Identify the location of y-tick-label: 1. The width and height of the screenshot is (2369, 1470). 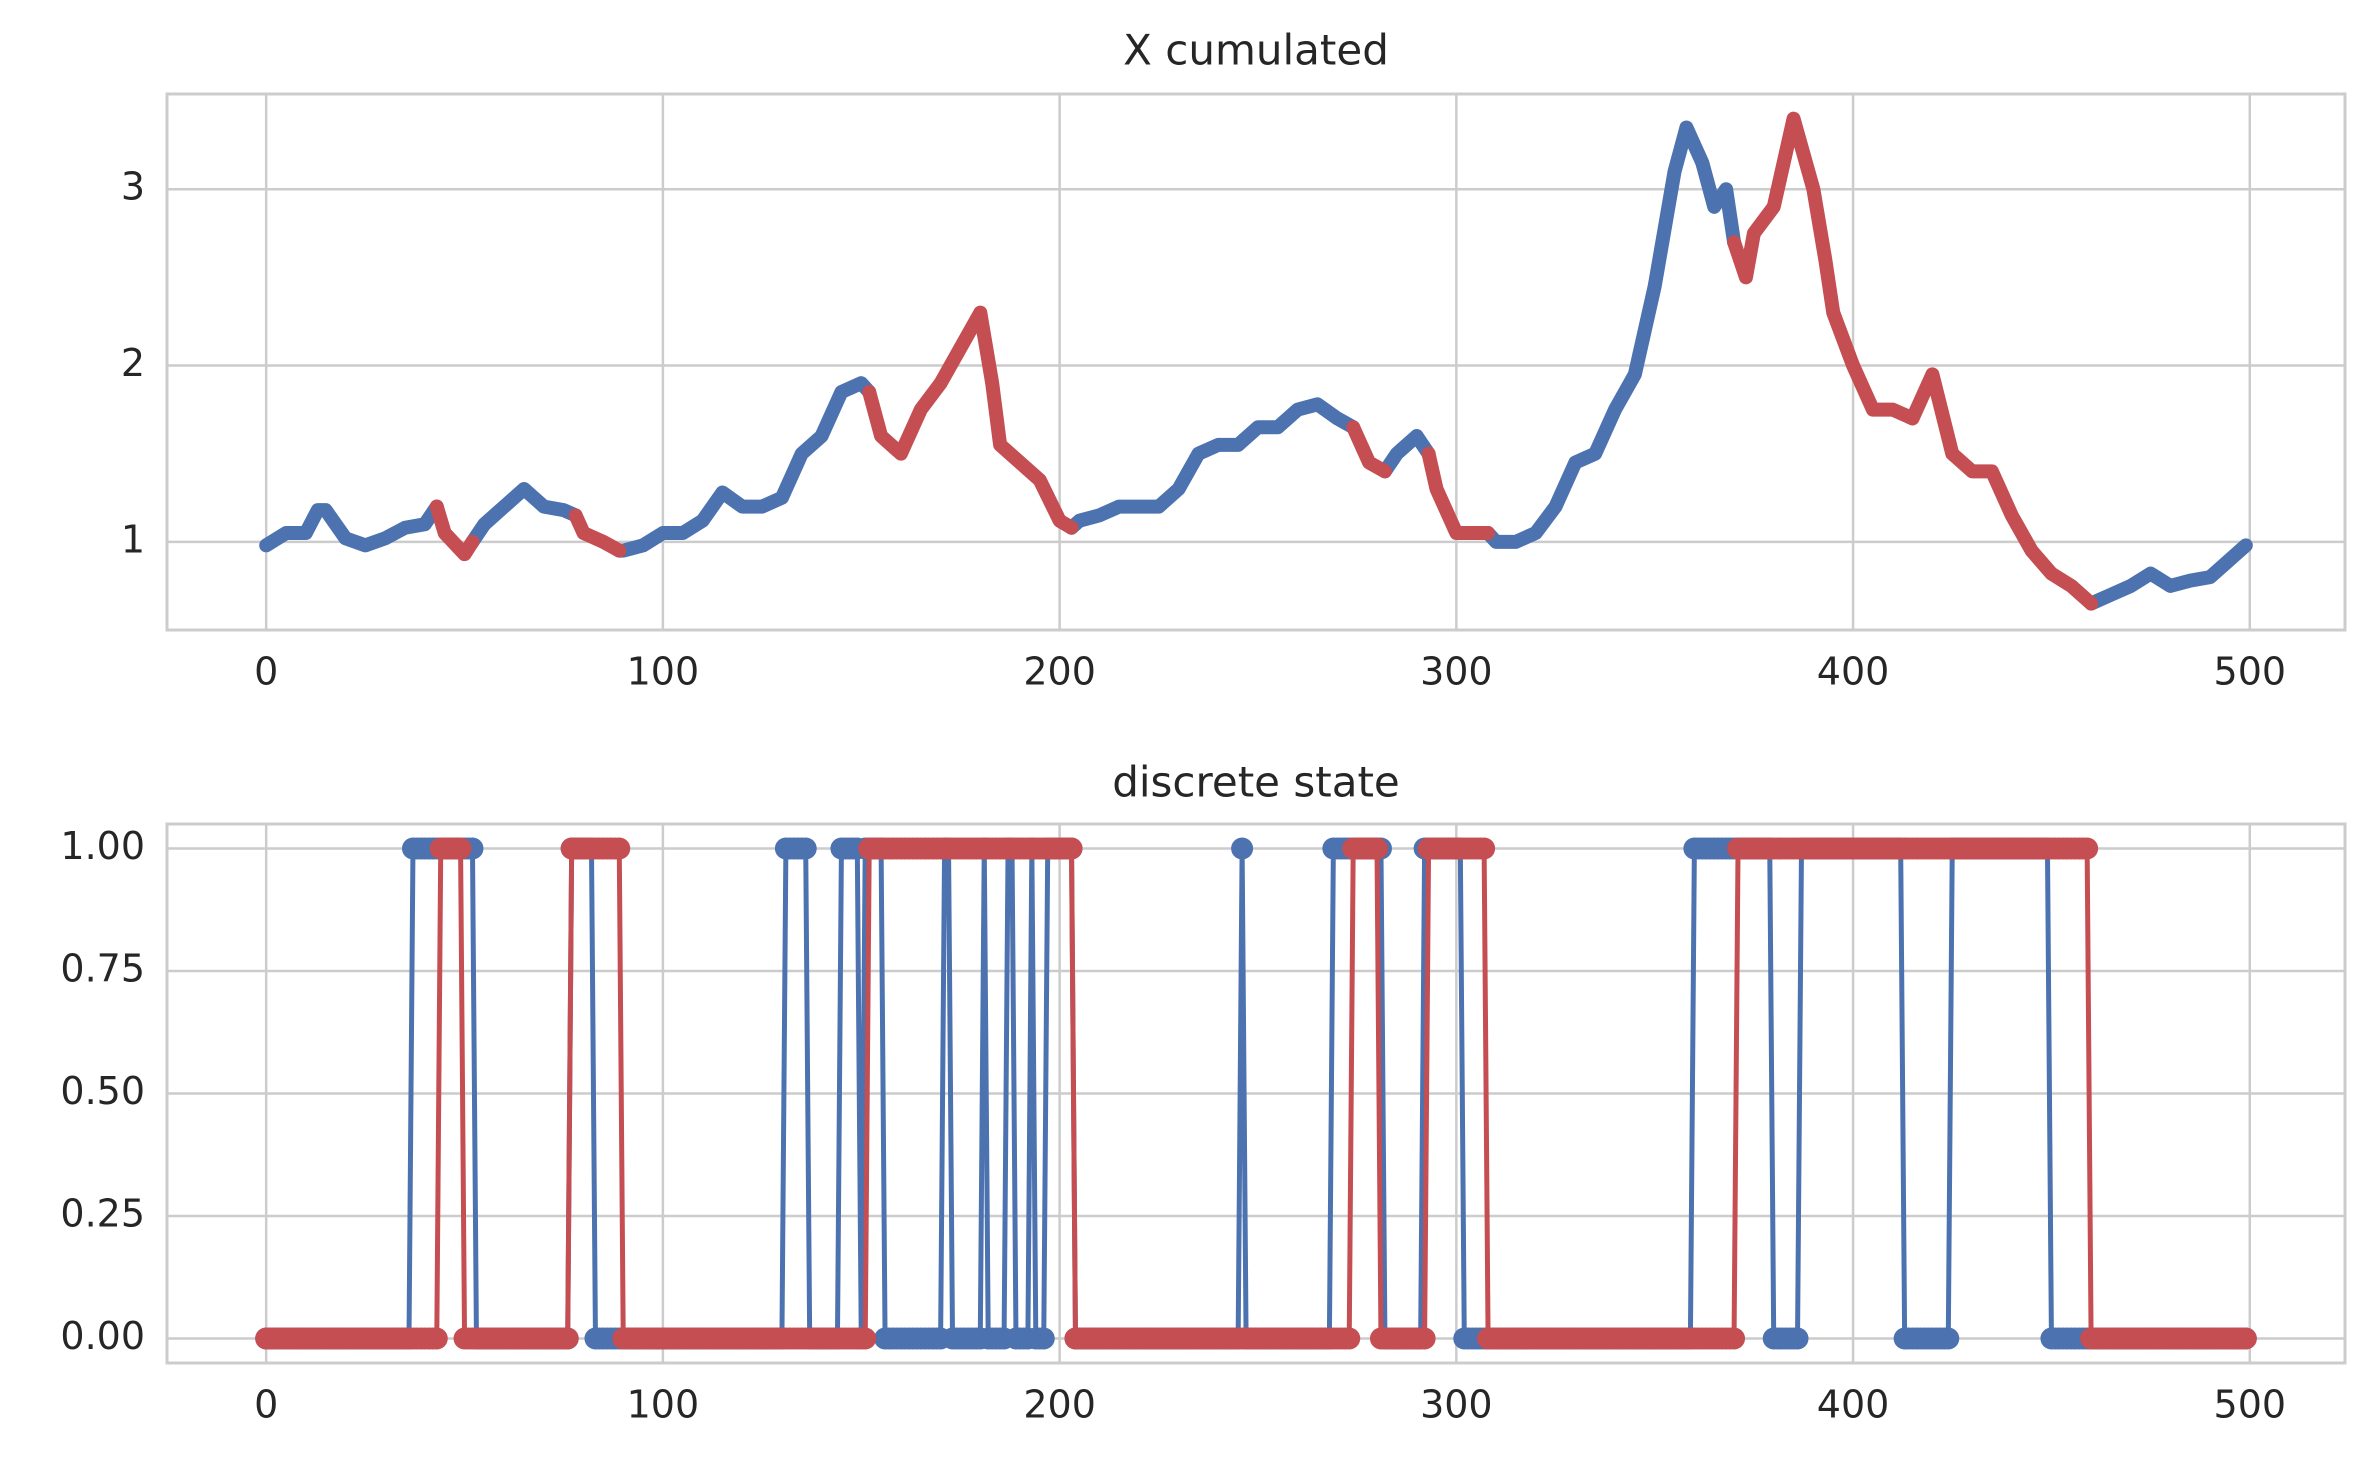
(133, 539).